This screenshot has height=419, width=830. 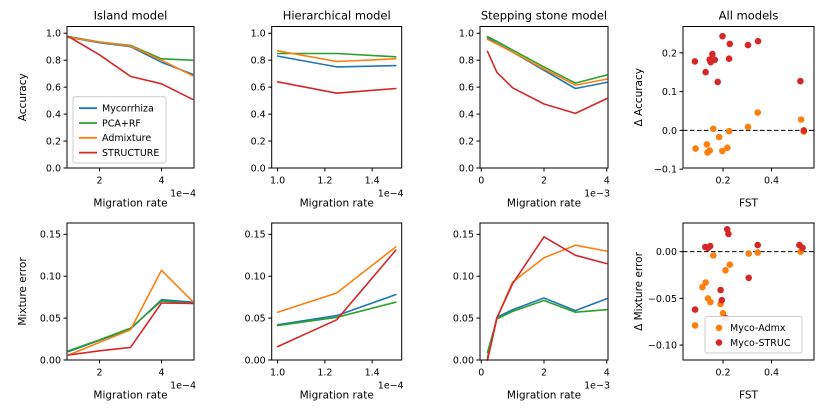 I want to click on legend-box, so click(x=119, y=130).